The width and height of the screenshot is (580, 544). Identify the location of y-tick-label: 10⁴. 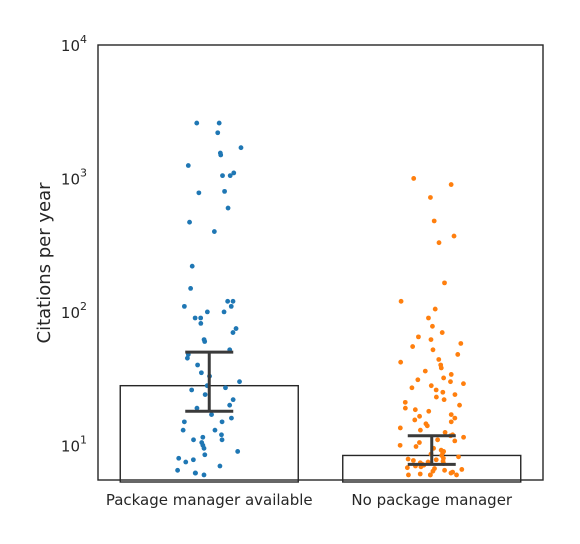
(74, 44).